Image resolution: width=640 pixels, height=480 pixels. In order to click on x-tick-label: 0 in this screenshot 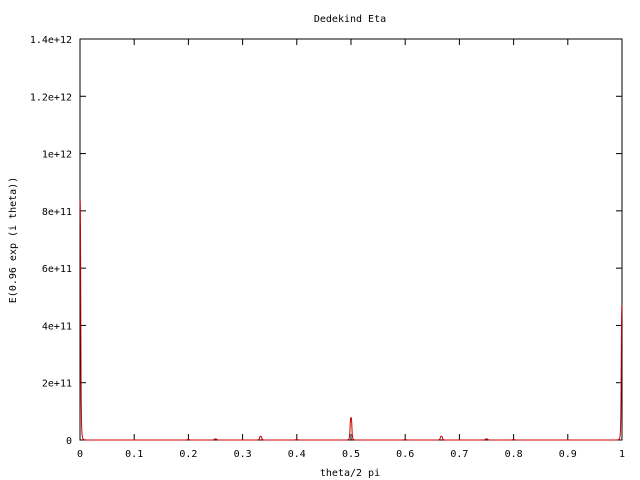, I will do `click(80, 454)`.